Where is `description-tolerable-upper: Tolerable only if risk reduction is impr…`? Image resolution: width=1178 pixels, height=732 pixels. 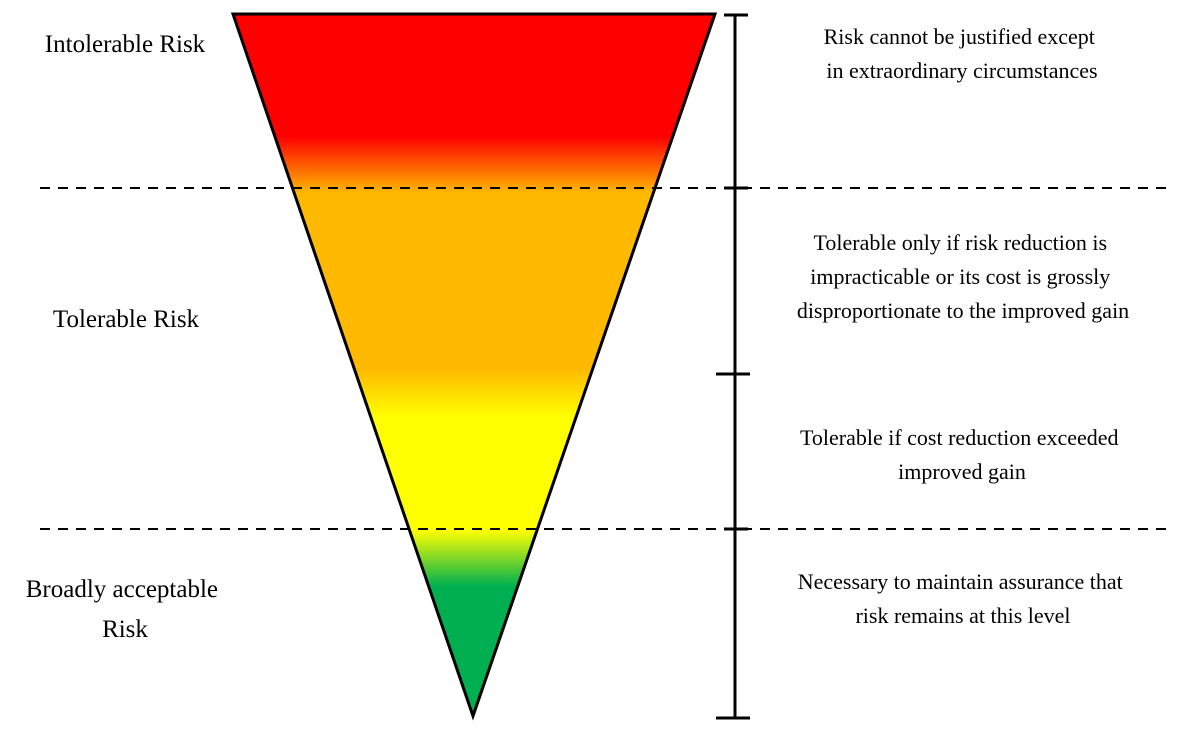 description-tolerable-upper: Tolerable only if risk reduction is impr… is located at coordinates (963, 276).